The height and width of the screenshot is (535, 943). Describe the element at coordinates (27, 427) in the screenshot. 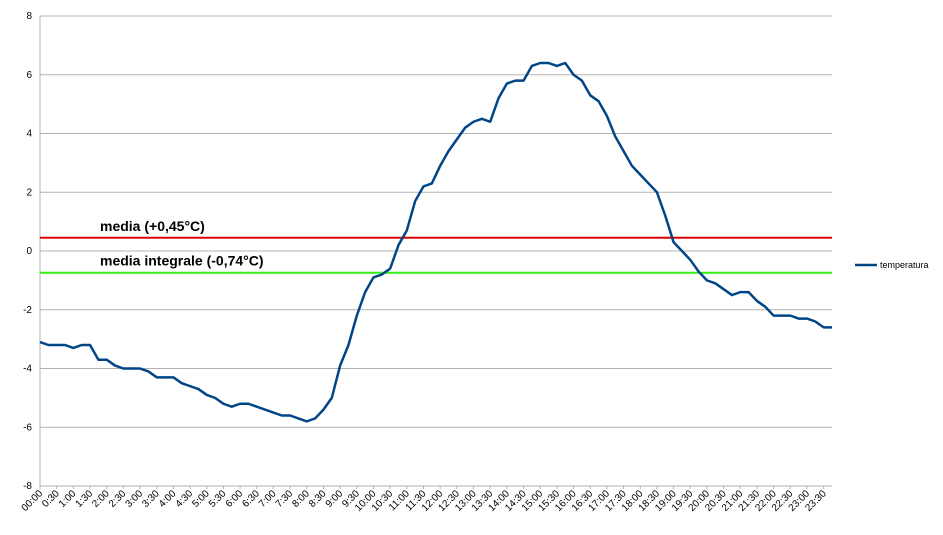

I see `y-tick-label: -6` at that location.